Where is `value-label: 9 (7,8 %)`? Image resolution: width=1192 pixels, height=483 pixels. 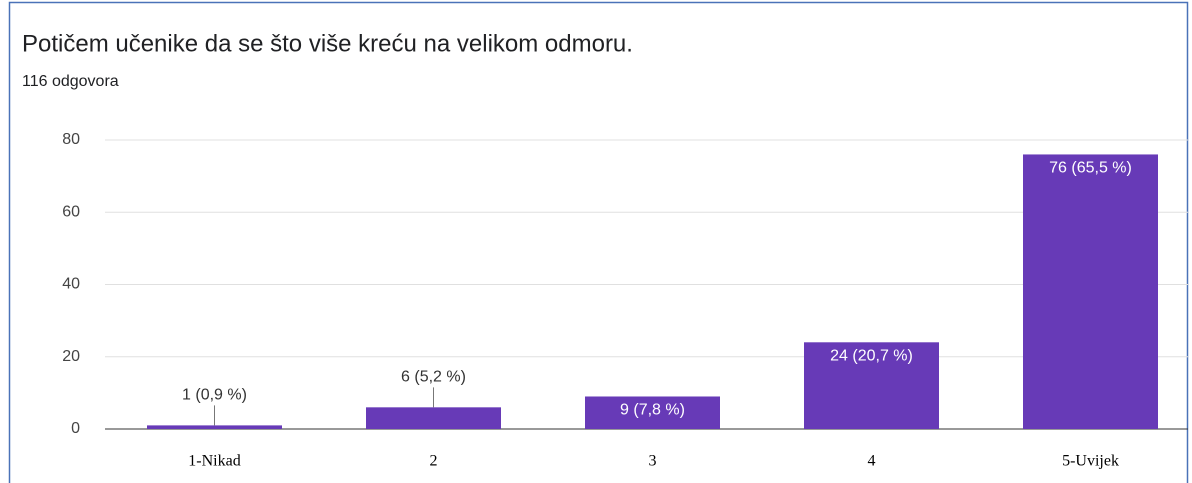
value-label: 9 (7,8 %) is located at coordinates (652, 410).